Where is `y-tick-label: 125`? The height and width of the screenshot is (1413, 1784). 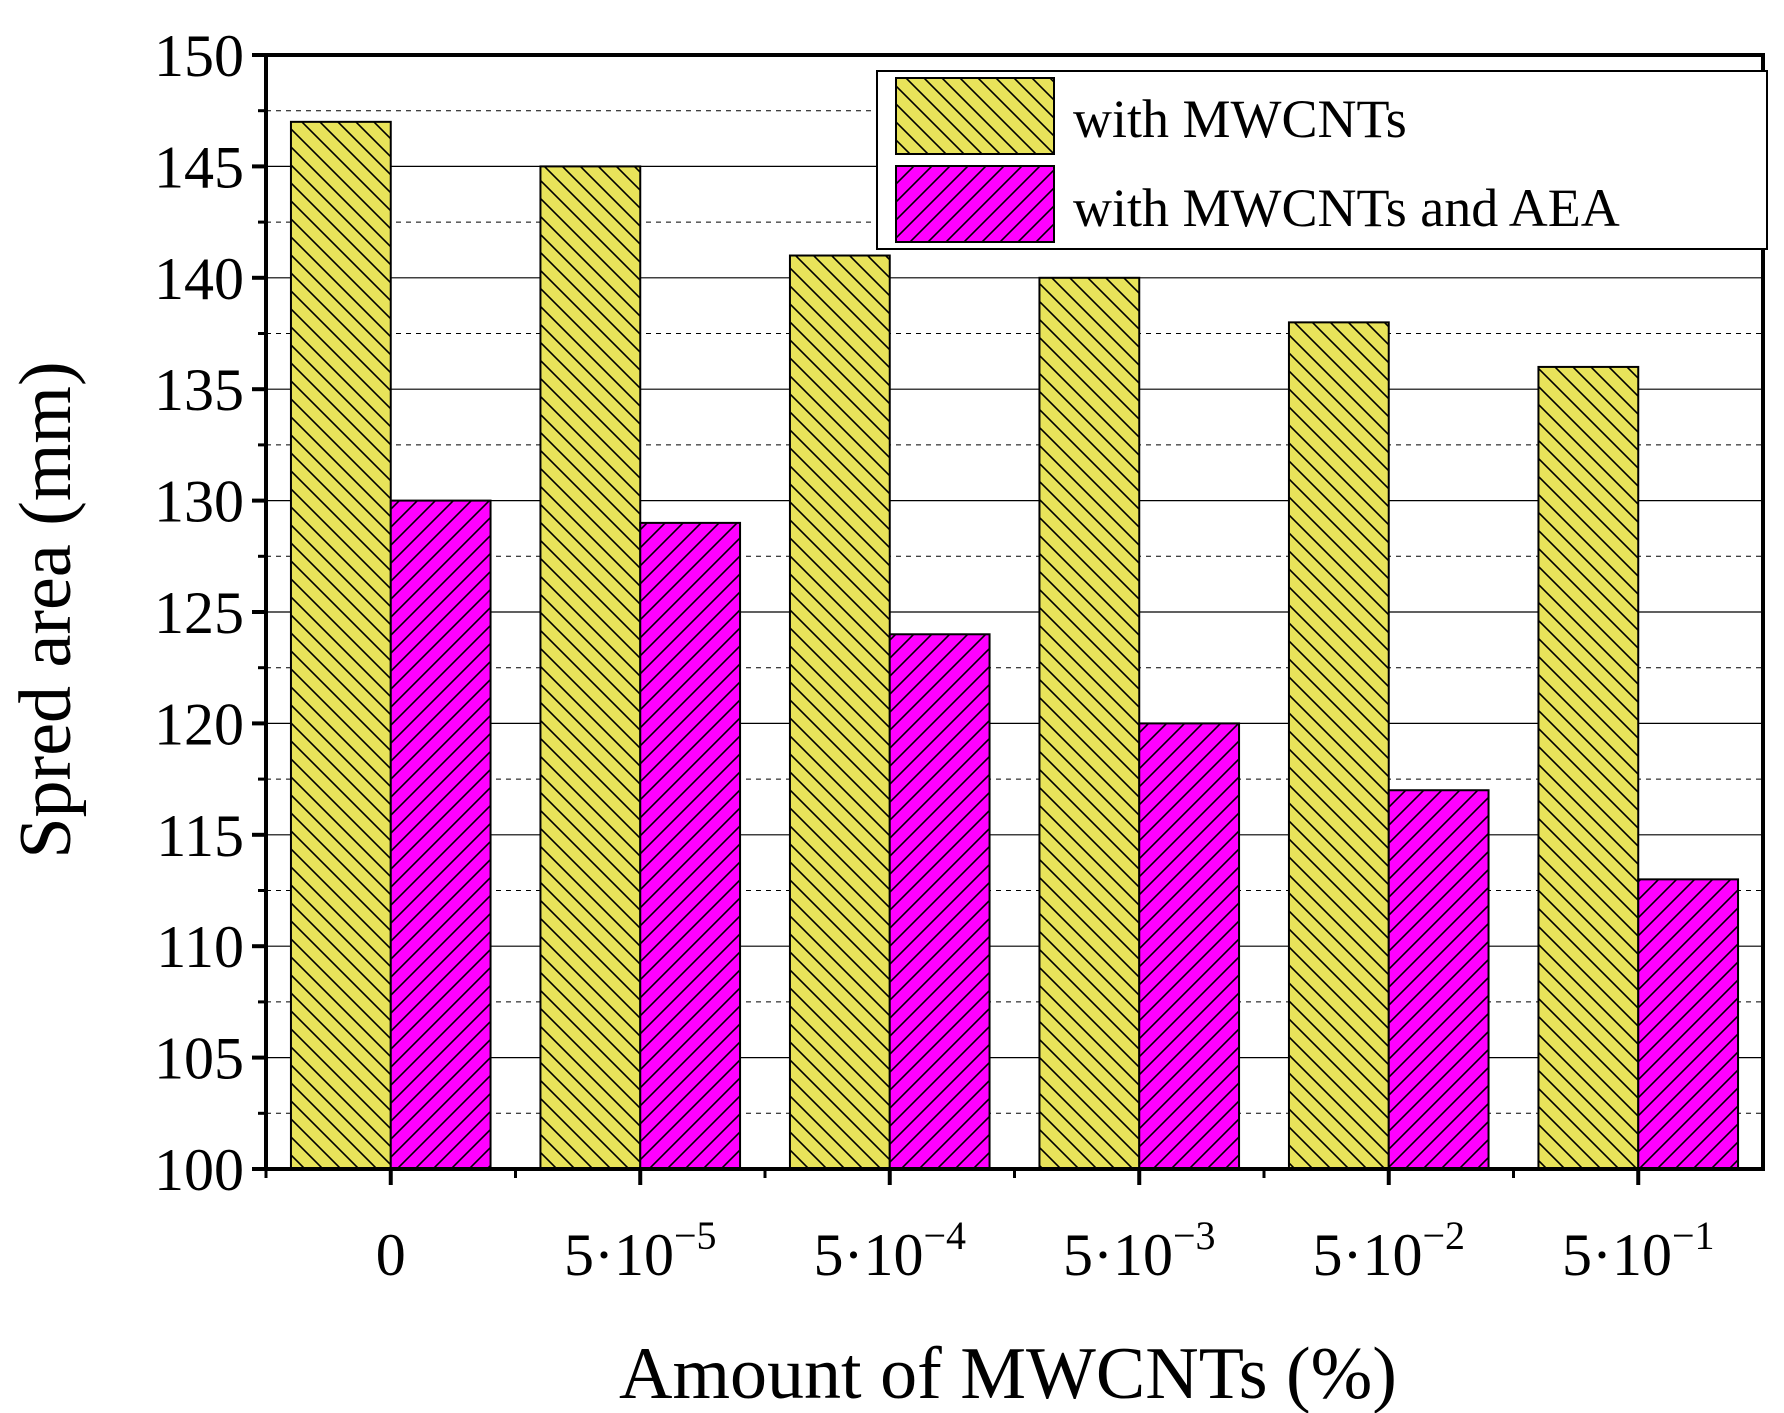
y-tick-label: 125 is located at coordinates (199, 613).